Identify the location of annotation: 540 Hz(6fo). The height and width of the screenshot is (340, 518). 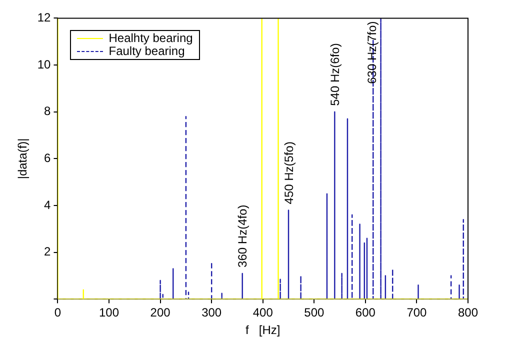
(335, 74).